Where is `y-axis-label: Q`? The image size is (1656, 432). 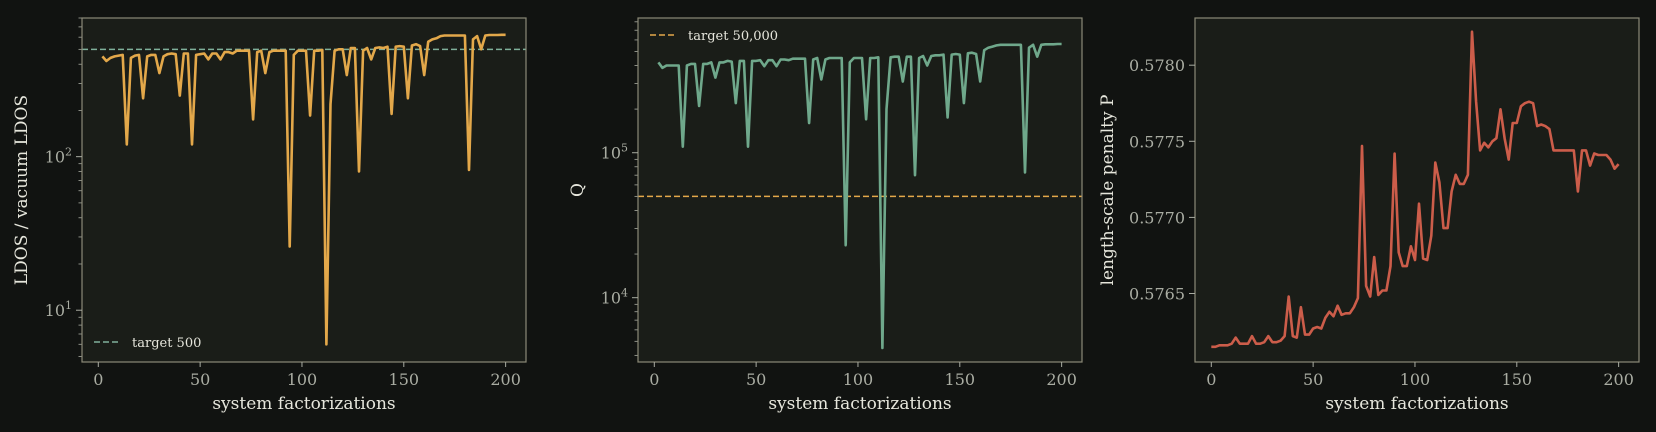
y-axis-label: Q is located at coordinates (578, 190).